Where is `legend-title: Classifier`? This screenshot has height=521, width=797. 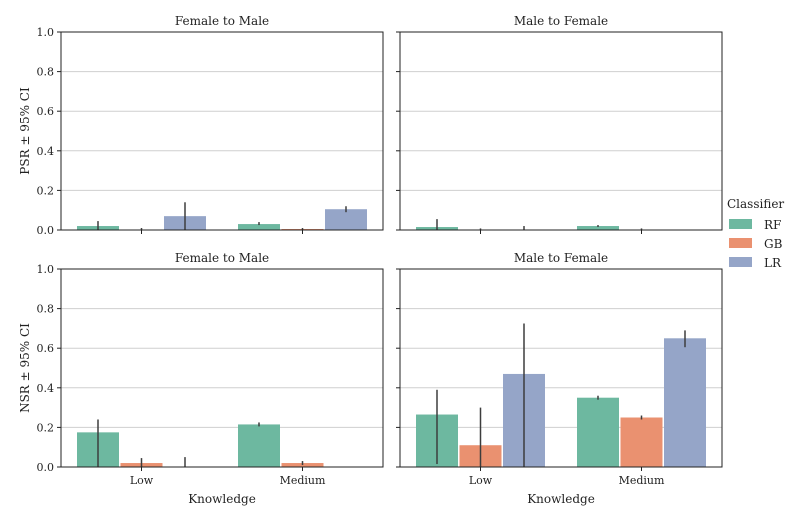
legend-title: Classifier is located at coordinates (755, 204).